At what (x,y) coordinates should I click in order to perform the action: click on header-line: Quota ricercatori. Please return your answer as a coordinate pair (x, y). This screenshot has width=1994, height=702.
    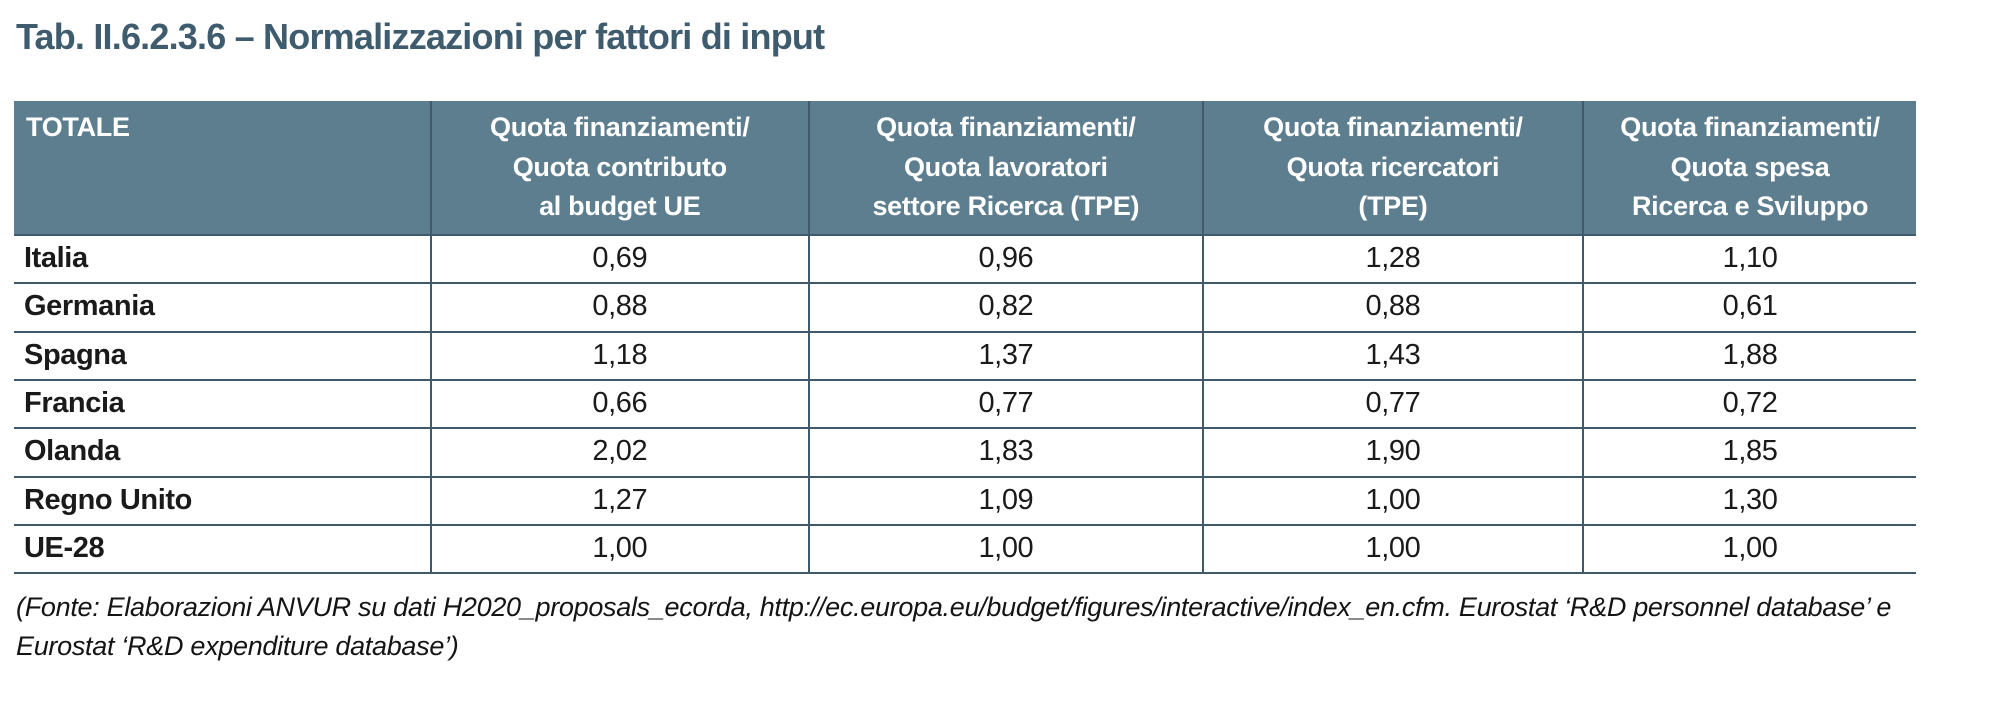
    Looking at the image, I should click on (1393, 166).